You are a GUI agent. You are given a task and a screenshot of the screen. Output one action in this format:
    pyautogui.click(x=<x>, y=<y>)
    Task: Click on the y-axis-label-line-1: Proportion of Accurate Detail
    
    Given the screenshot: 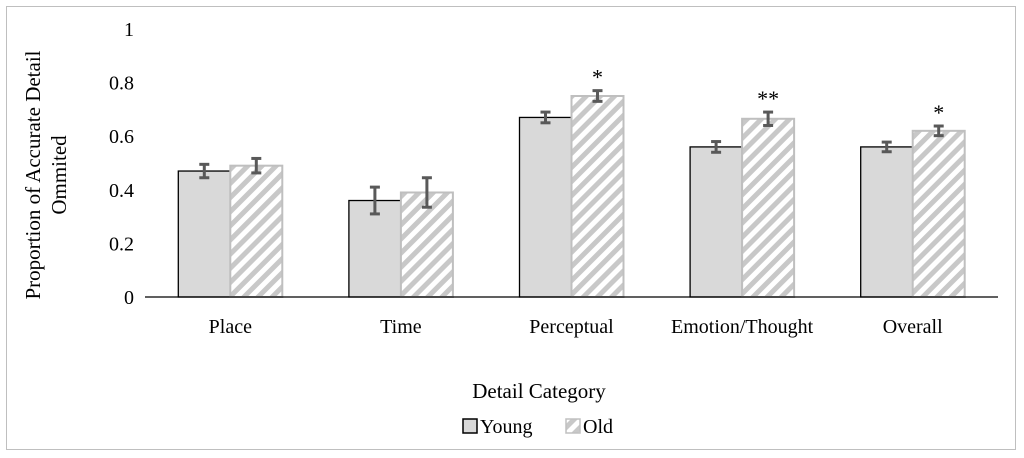 What is the action you would take?
    pyautogui.click(x=33, y=174)
    